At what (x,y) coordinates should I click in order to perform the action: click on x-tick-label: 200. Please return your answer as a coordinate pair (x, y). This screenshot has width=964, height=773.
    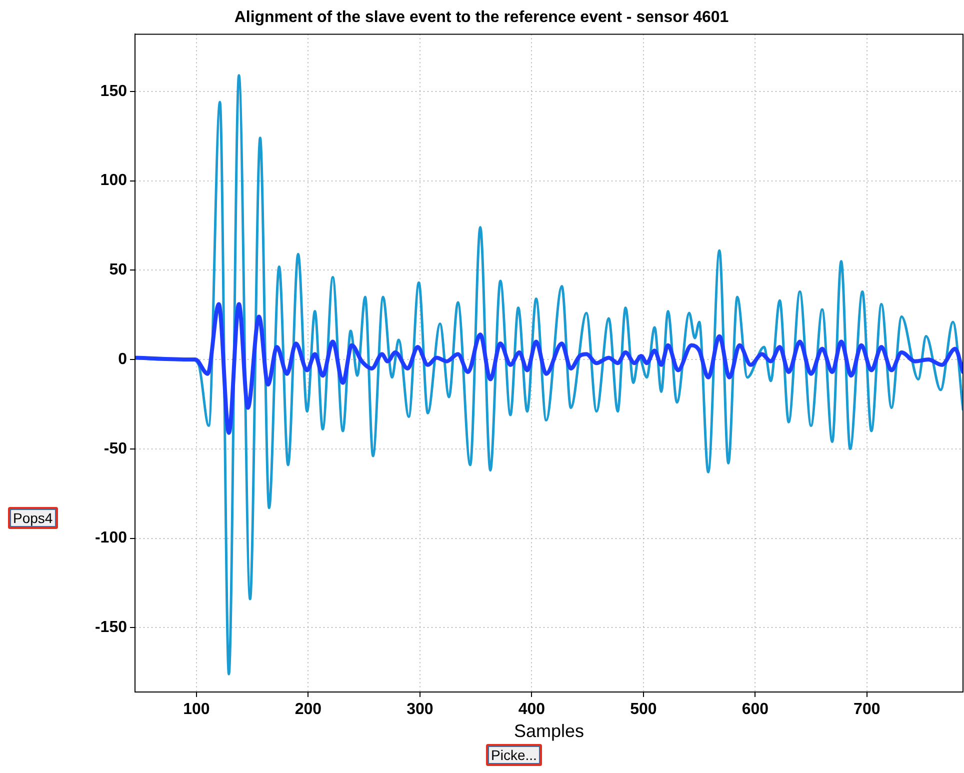
    Looking at the image, I should click on (308, 709).